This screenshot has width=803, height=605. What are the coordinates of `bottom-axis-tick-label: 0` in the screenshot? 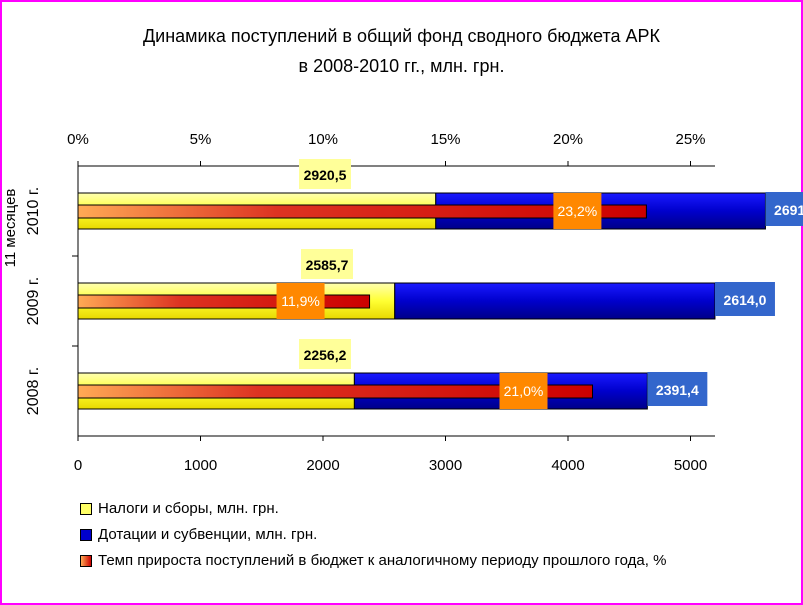 It's located at (78, 465).